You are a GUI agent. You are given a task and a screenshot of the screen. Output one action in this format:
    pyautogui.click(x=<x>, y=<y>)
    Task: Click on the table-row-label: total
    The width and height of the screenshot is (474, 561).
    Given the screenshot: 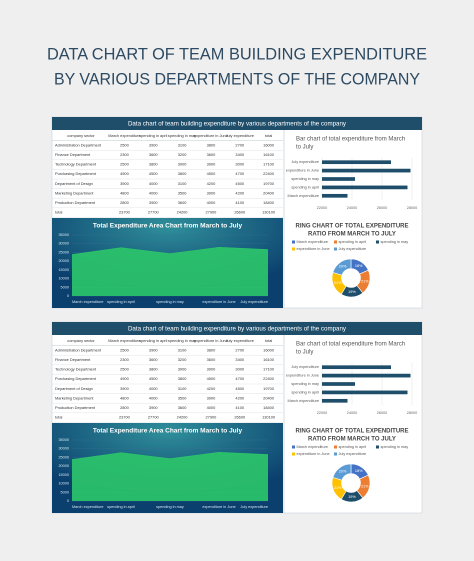 What is the action you would take?
    pyautogui.click(x=58, y=417)
    